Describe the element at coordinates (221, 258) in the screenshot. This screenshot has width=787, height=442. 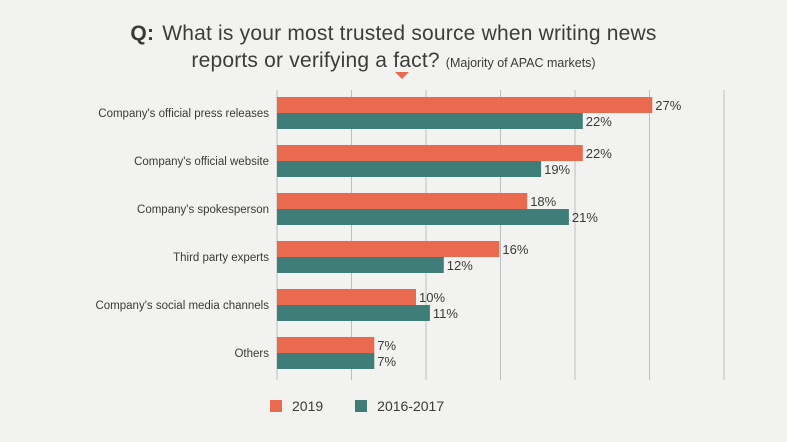
I see `category-label: Third party experts` at that location.